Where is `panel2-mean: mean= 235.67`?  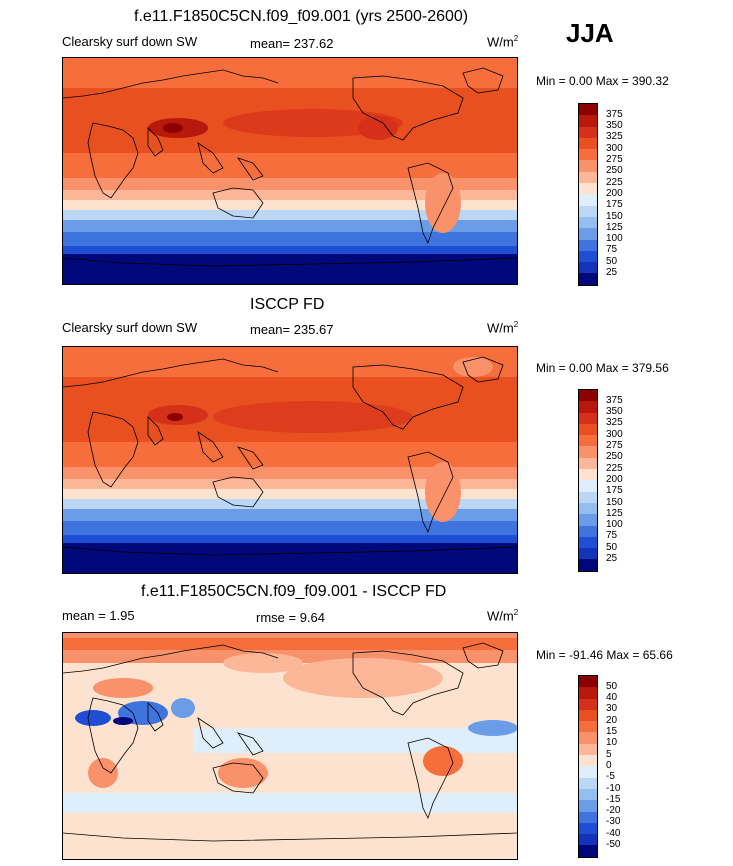
panel2-mean: mean= 235.67 is located at coordinates (292, 329).